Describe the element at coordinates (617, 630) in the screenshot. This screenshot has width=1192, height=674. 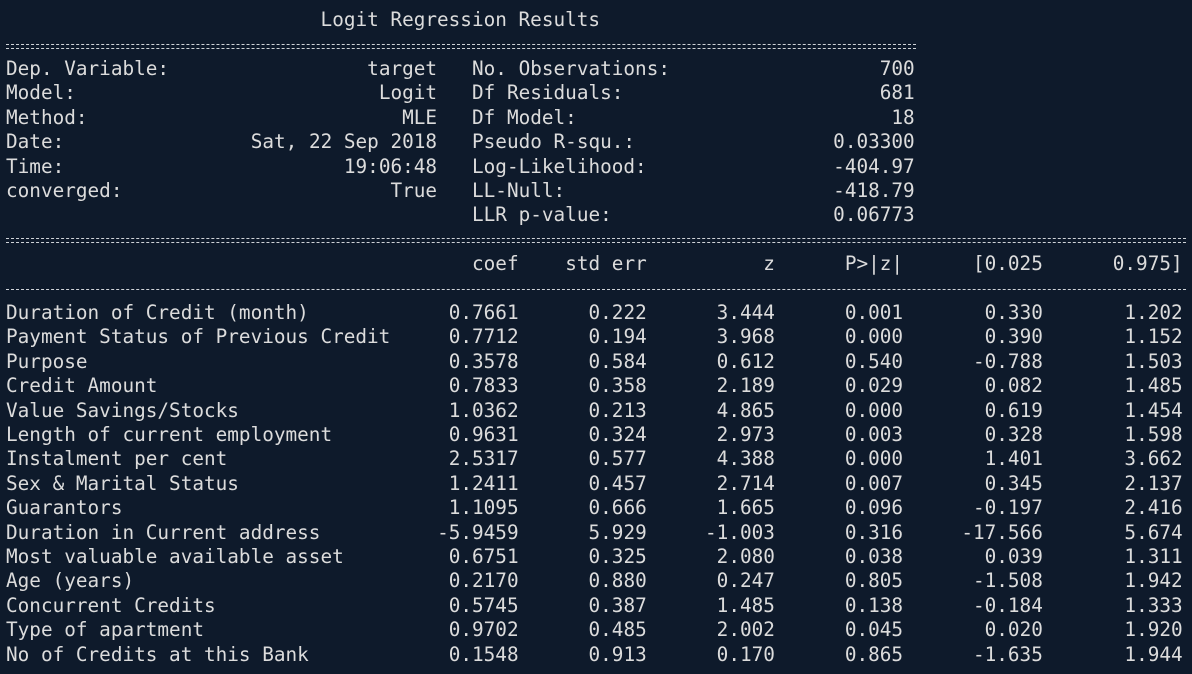
I see `cell: 0.485` at that location.